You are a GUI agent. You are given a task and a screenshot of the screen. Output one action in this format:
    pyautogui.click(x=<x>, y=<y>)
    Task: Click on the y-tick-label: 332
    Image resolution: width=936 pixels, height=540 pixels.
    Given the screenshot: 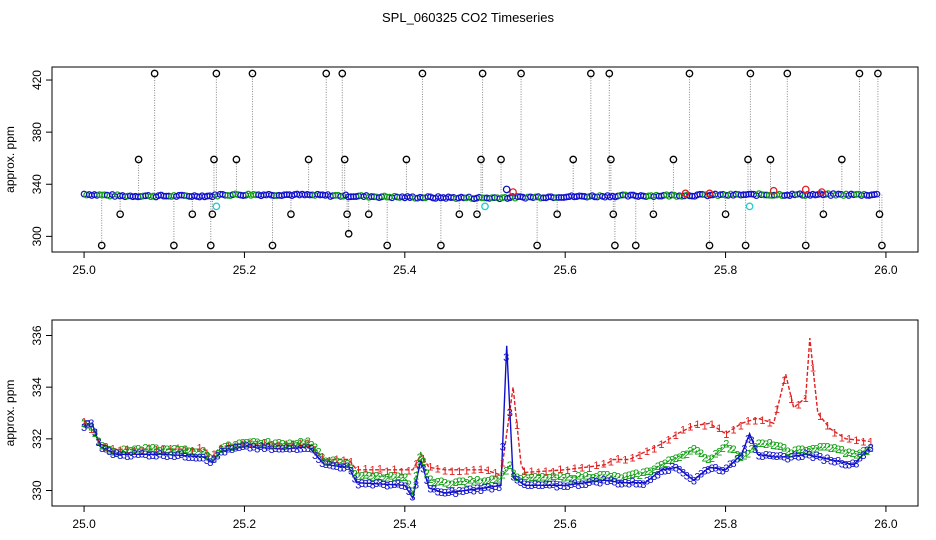 What is the action you would take?
    pyautogui.click(x=37, y=439)
    